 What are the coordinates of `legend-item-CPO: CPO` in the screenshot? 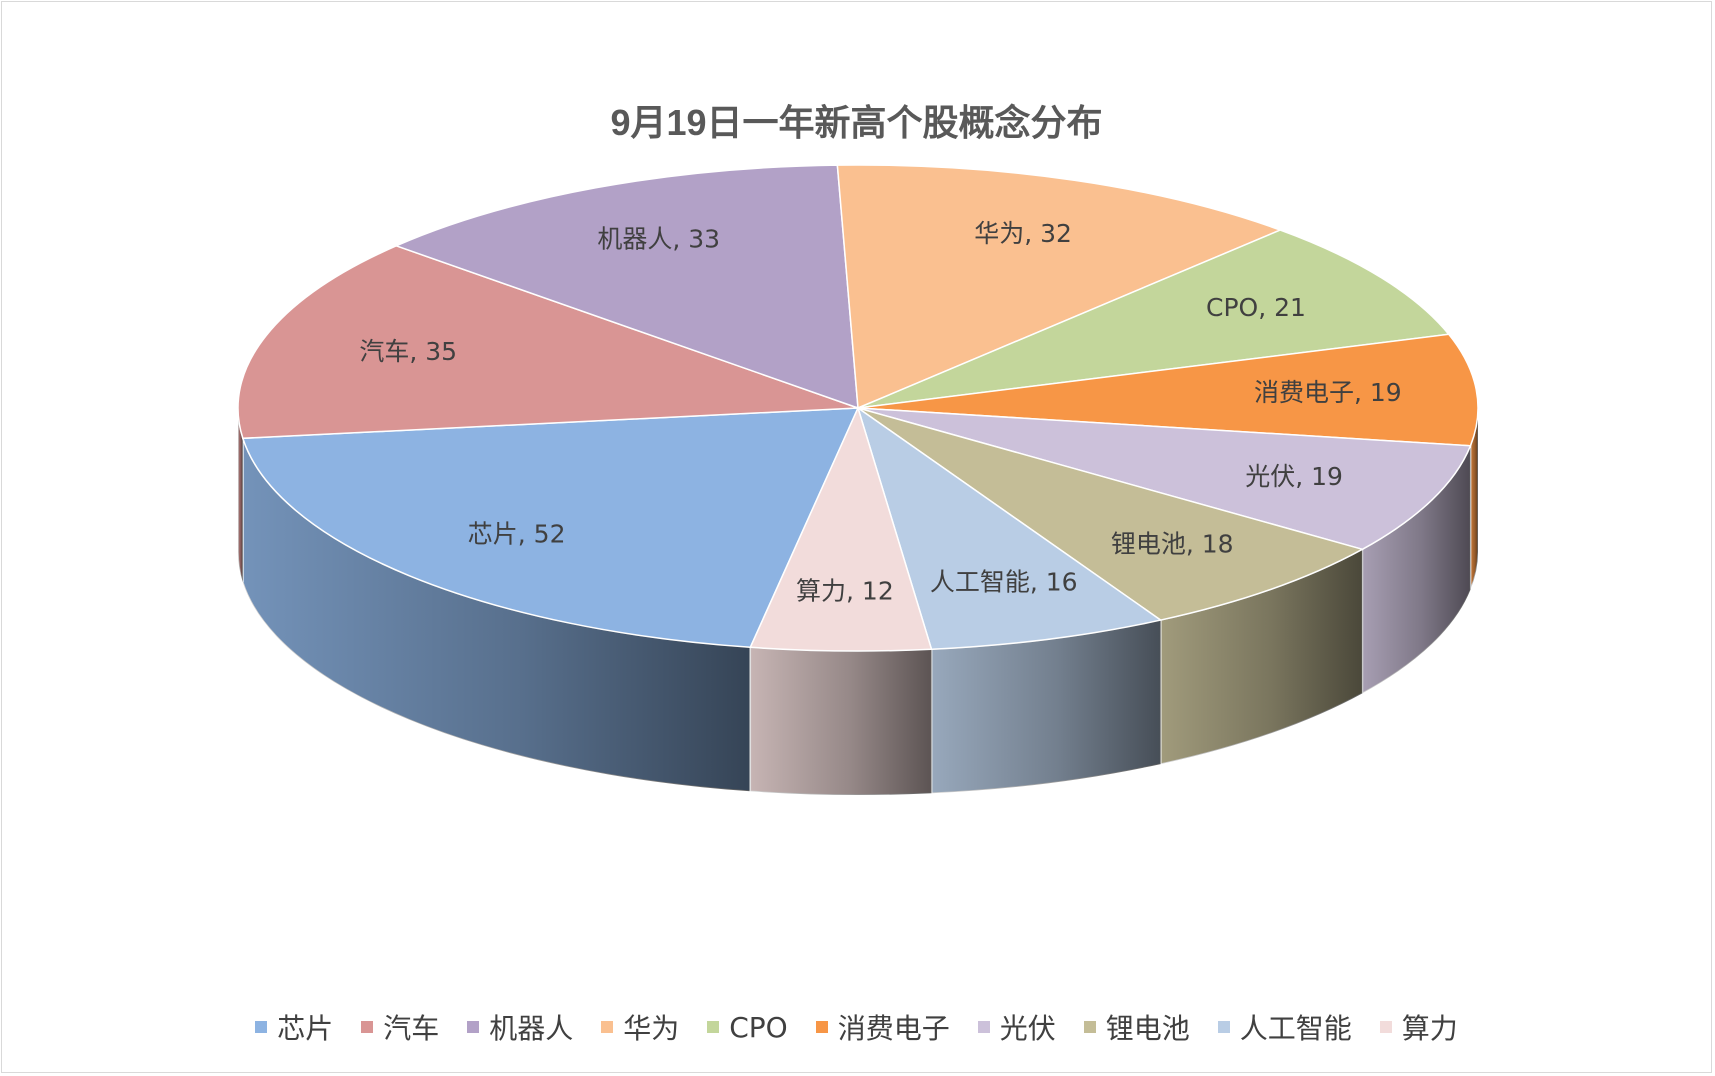 It's located at (747, 1027).